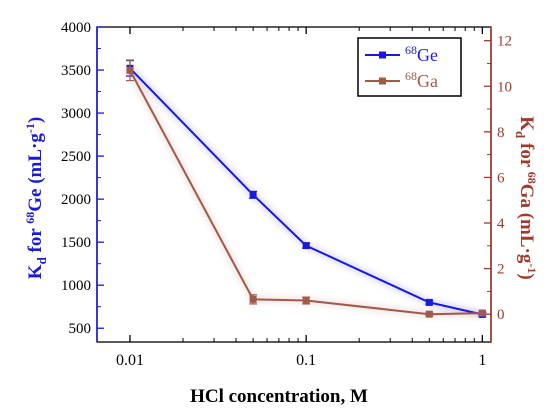 The height and width of the screenshot is (418, 550). What do you see at coordinates (401, 80) in the screenshot?
I see `legend-item-ga: 68Ga` at bounding box center [401, 80].